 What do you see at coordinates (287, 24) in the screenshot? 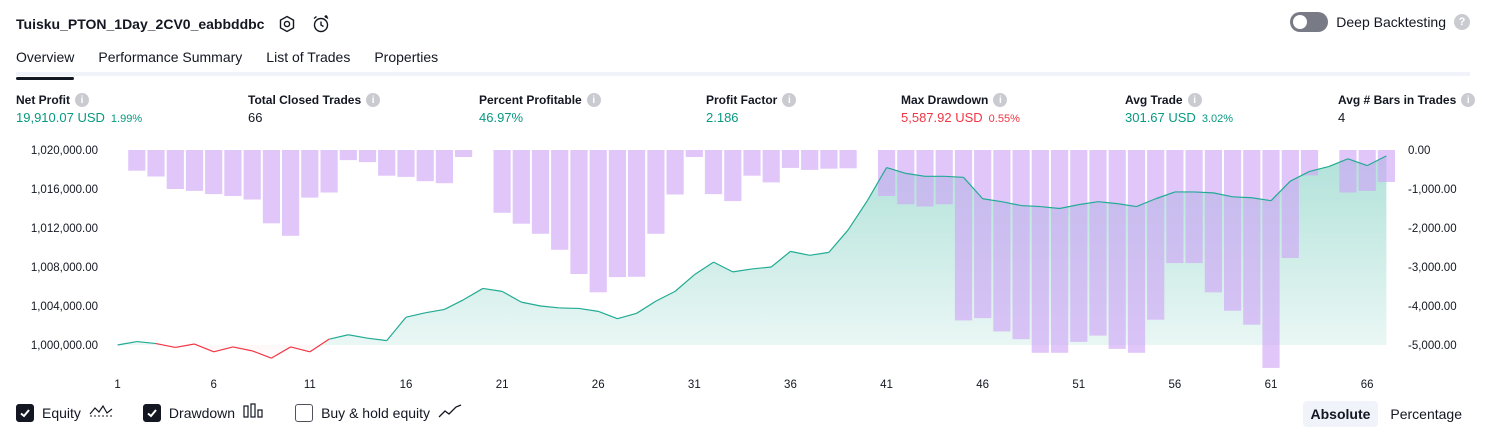
I see `settings-icon` at bounding box center [287, 24].